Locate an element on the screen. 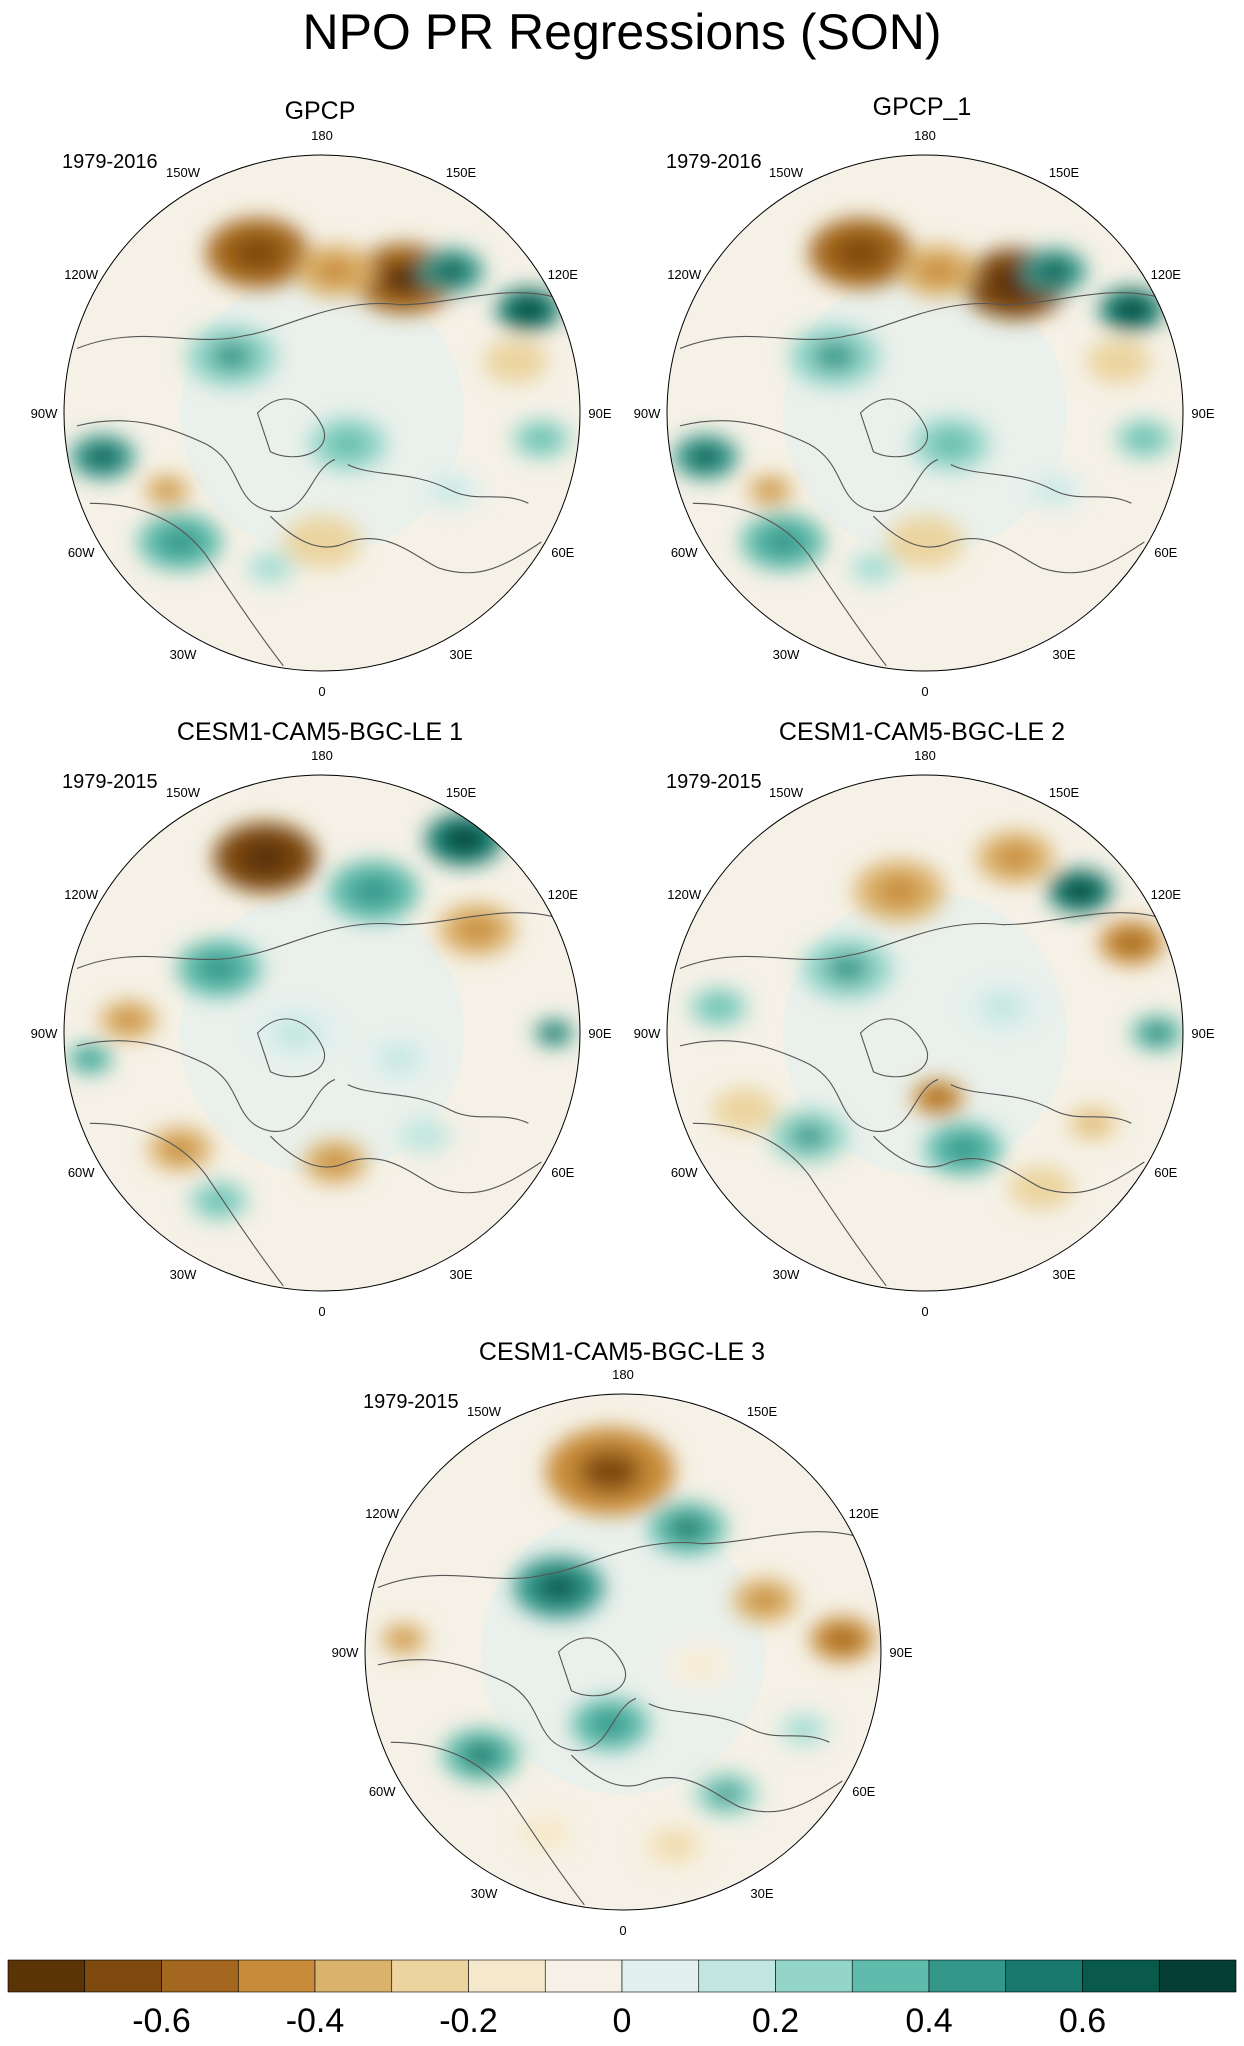  map-panel-3: 180 150E 120E 90E 60E 30E 0 30W 60W 90W 120W 150W is located at coordinates (321, 1033).